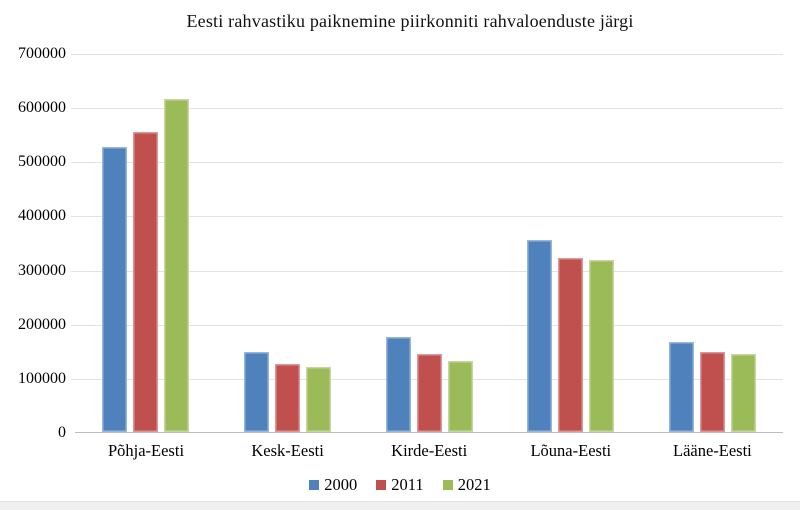  What do you see at coordinates (712, 392) in the screenshot?
I see `bar-2011-lääne-eesti` at bounding box center [712, 392].